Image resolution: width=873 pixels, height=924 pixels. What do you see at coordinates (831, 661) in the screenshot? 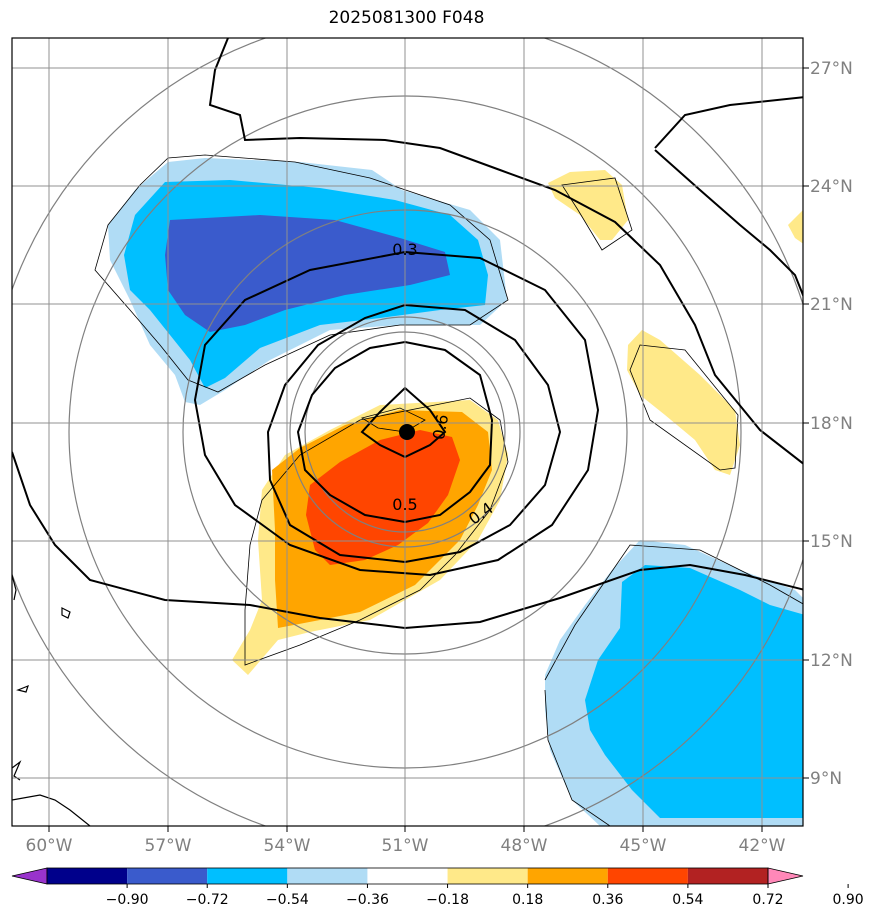
I see `lat-label-12n: 12°N` at bounding box center [831, 661].